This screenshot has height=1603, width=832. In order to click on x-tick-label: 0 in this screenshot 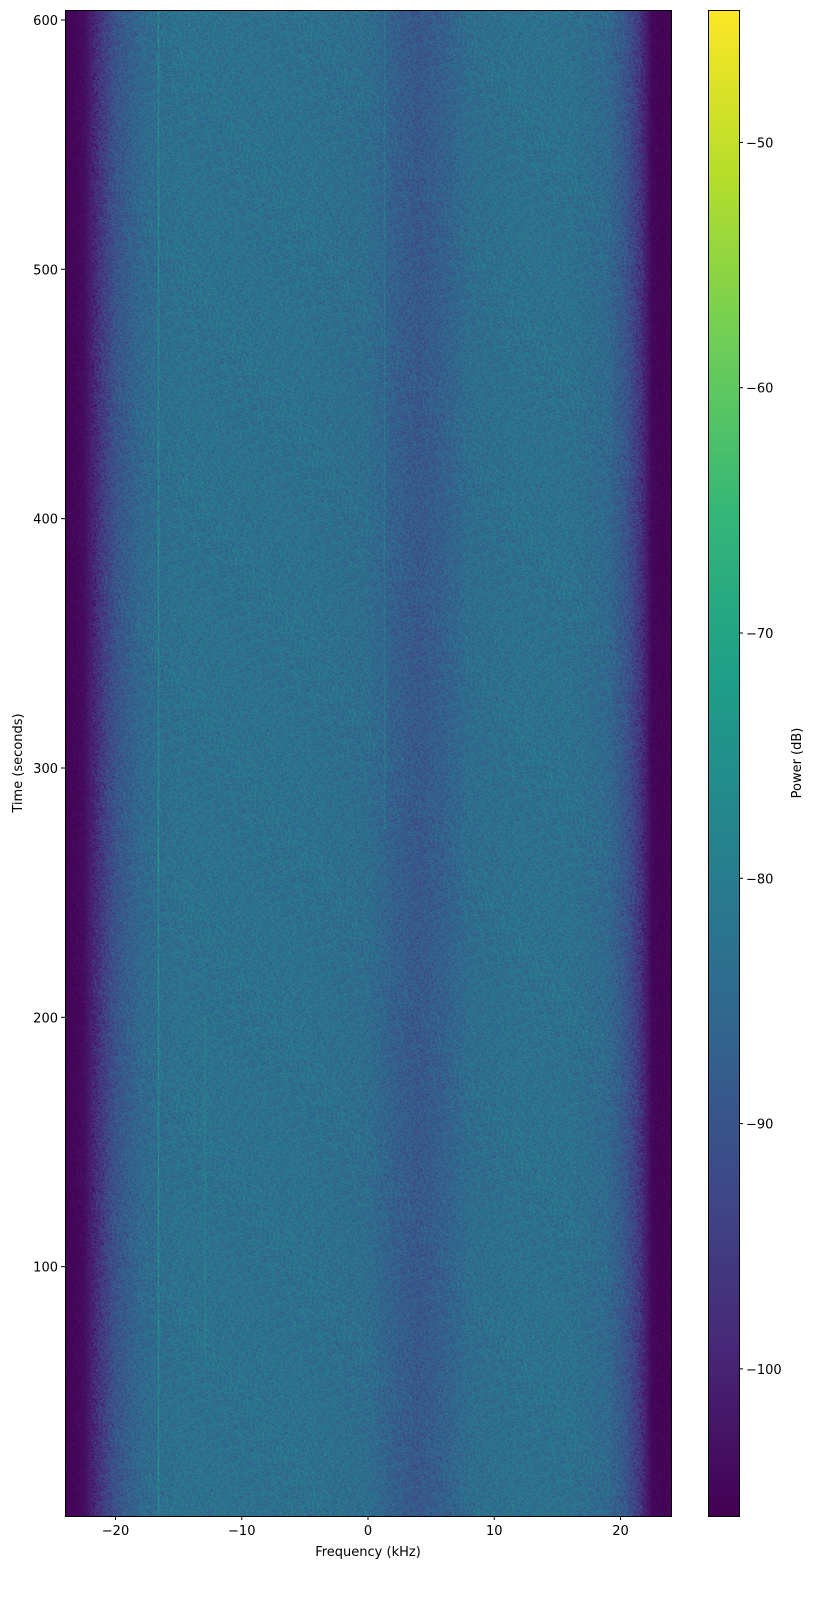, I will do `click(368, 1531)`.